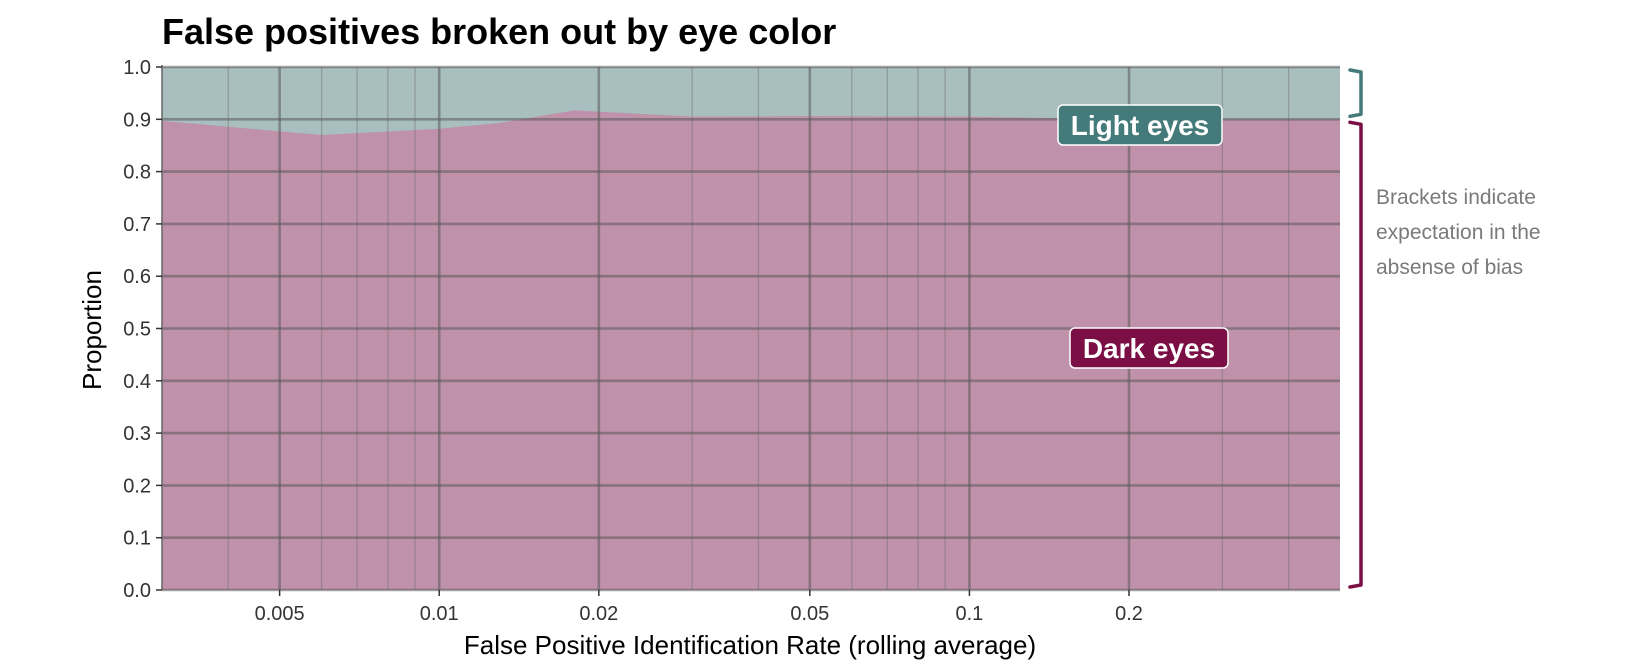  I want to click on y-tick-label: 0.3, so click(137, 434).